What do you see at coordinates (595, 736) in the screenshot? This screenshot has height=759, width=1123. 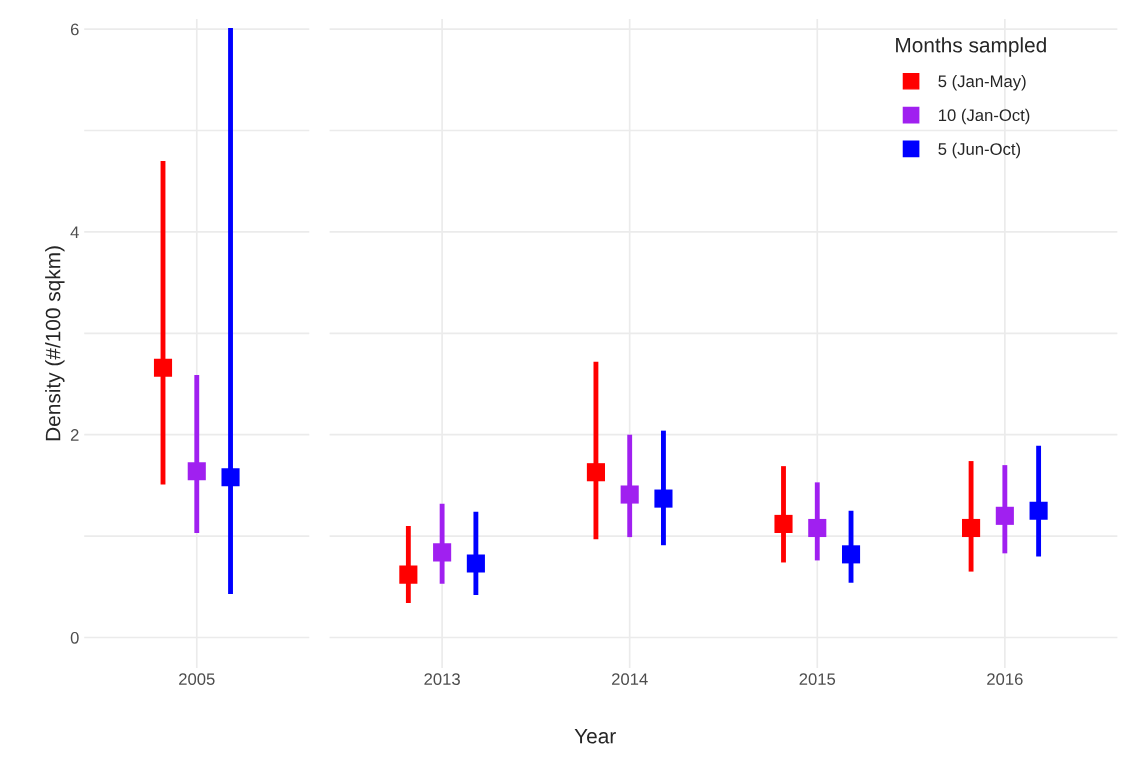 I see `x-axis-title: Year` at bounding box center [595, 736].